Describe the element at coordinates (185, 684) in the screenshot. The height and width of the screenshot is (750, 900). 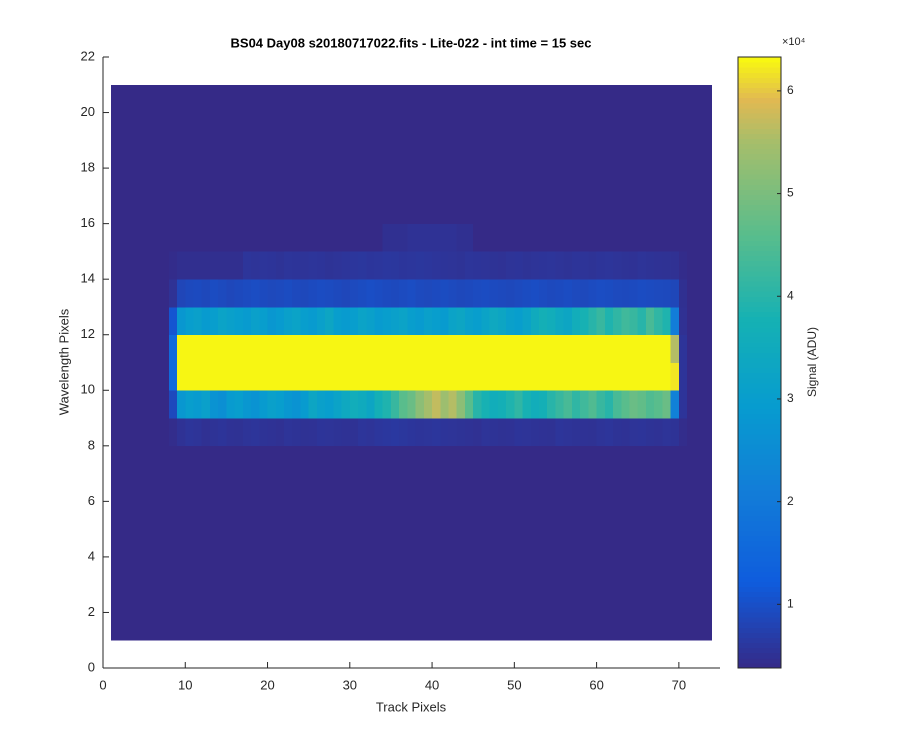
I see `x-tick-label: 10` at that location.